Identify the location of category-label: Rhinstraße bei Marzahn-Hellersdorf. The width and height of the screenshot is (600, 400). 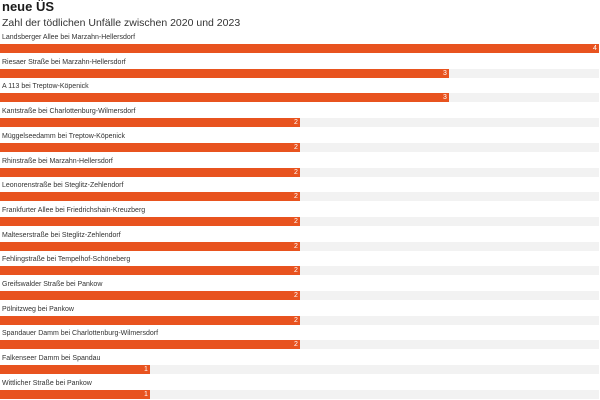
(57, 161).